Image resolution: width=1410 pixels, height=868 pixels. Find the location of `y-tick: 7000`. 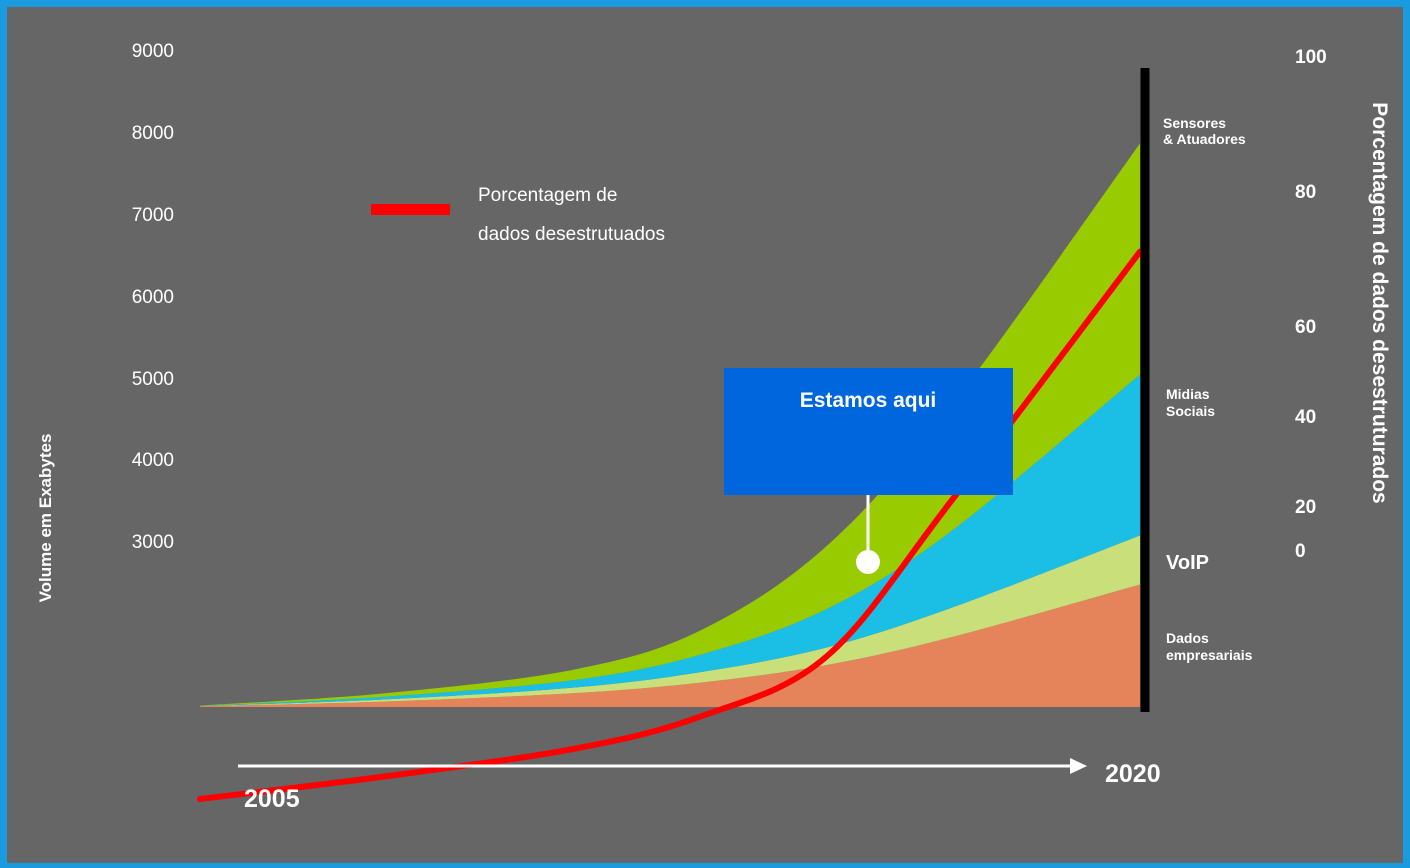

y-tick: 7000 is located at coordinates (153, 215).